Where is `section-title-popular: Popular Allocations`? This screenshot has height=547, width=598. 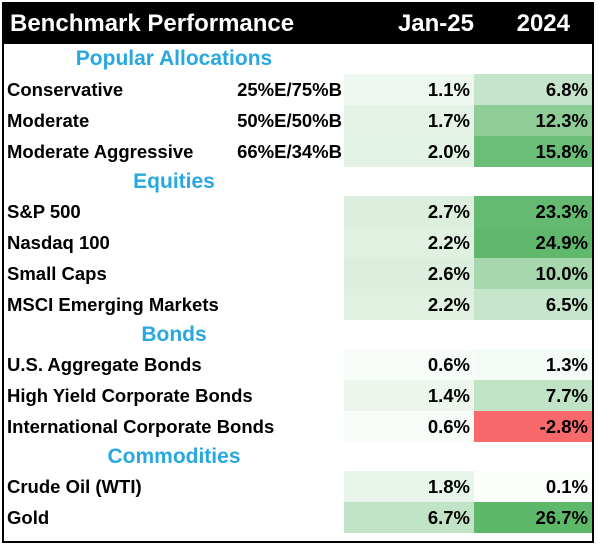 section-title-popular: Popular Allocations is located at coordinates (174, 58).